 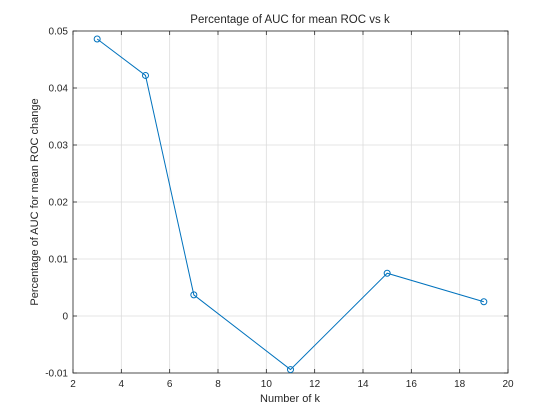 What do you see at coordinates (73, 384) in the screenshot?
I see `x-tick-label: 2` at bounding box center [73, 384].